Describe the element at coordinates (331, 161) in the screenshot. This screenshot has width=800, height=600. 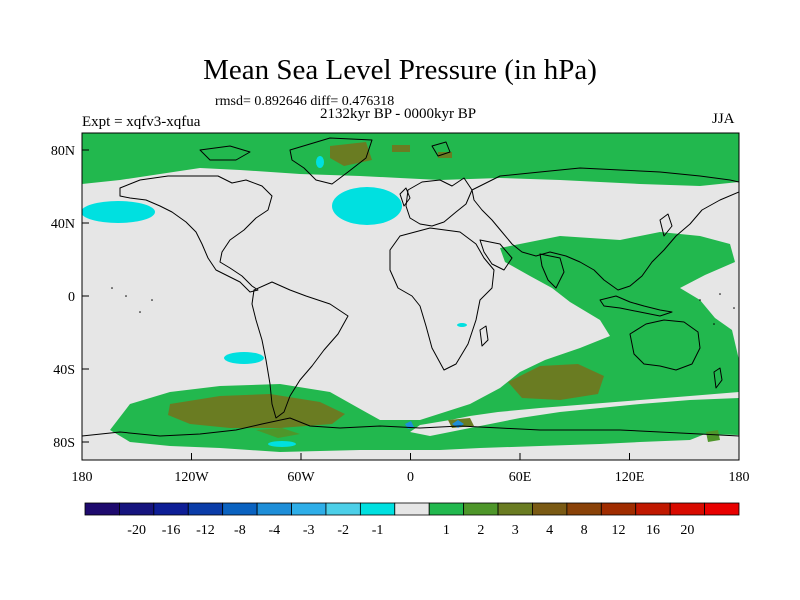
I see `coast-greenland` at that location.